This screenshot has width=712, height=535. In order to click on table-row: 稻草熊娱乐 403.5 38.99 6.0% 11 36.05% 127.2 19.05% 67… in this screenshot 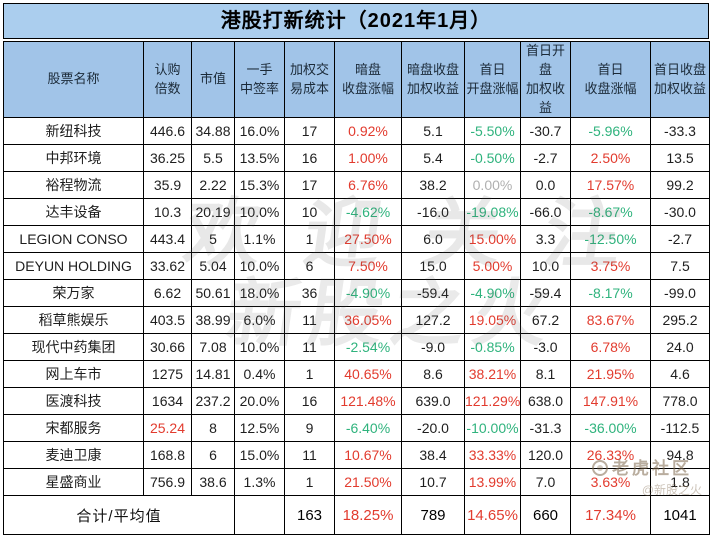, I will do `click(356, 320)`.